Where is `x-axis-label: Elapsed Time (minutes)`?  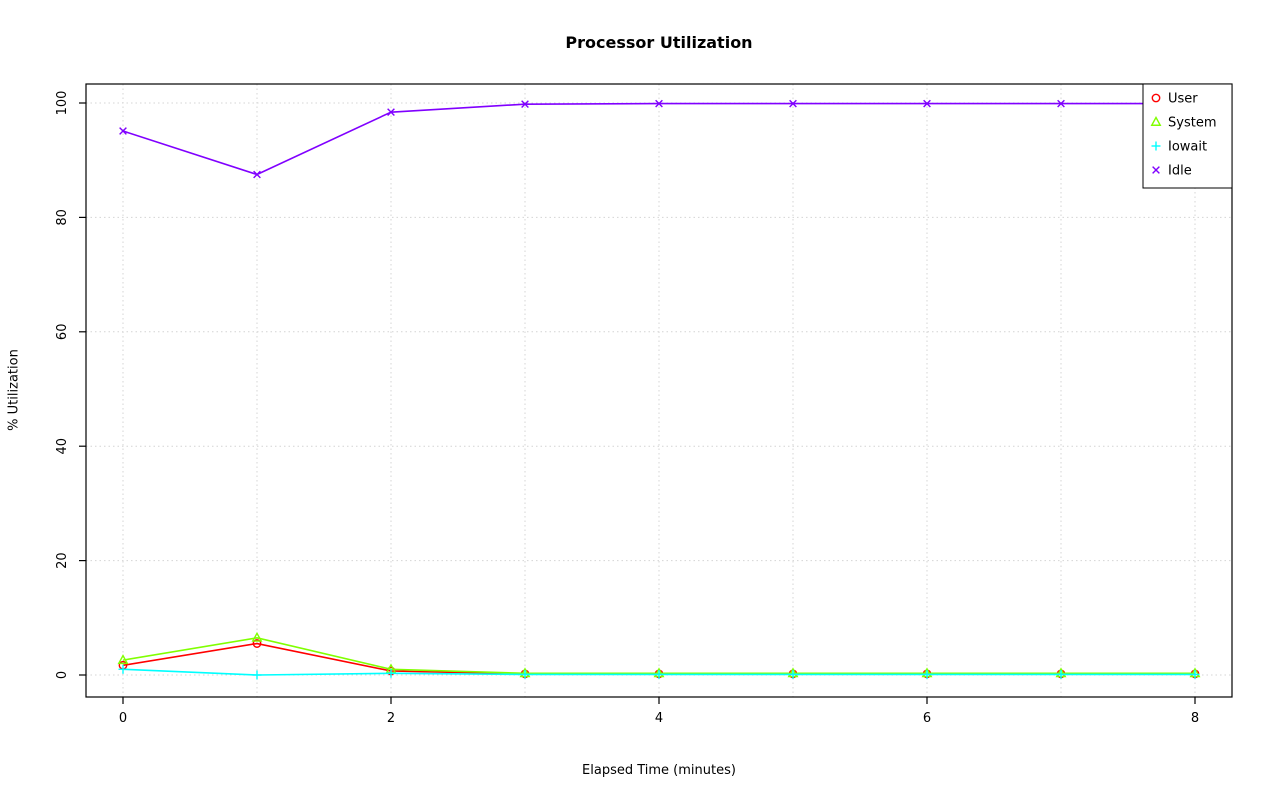
x-axis-label: Elapsed Time (minutes) is located at coordinates (659, 770).